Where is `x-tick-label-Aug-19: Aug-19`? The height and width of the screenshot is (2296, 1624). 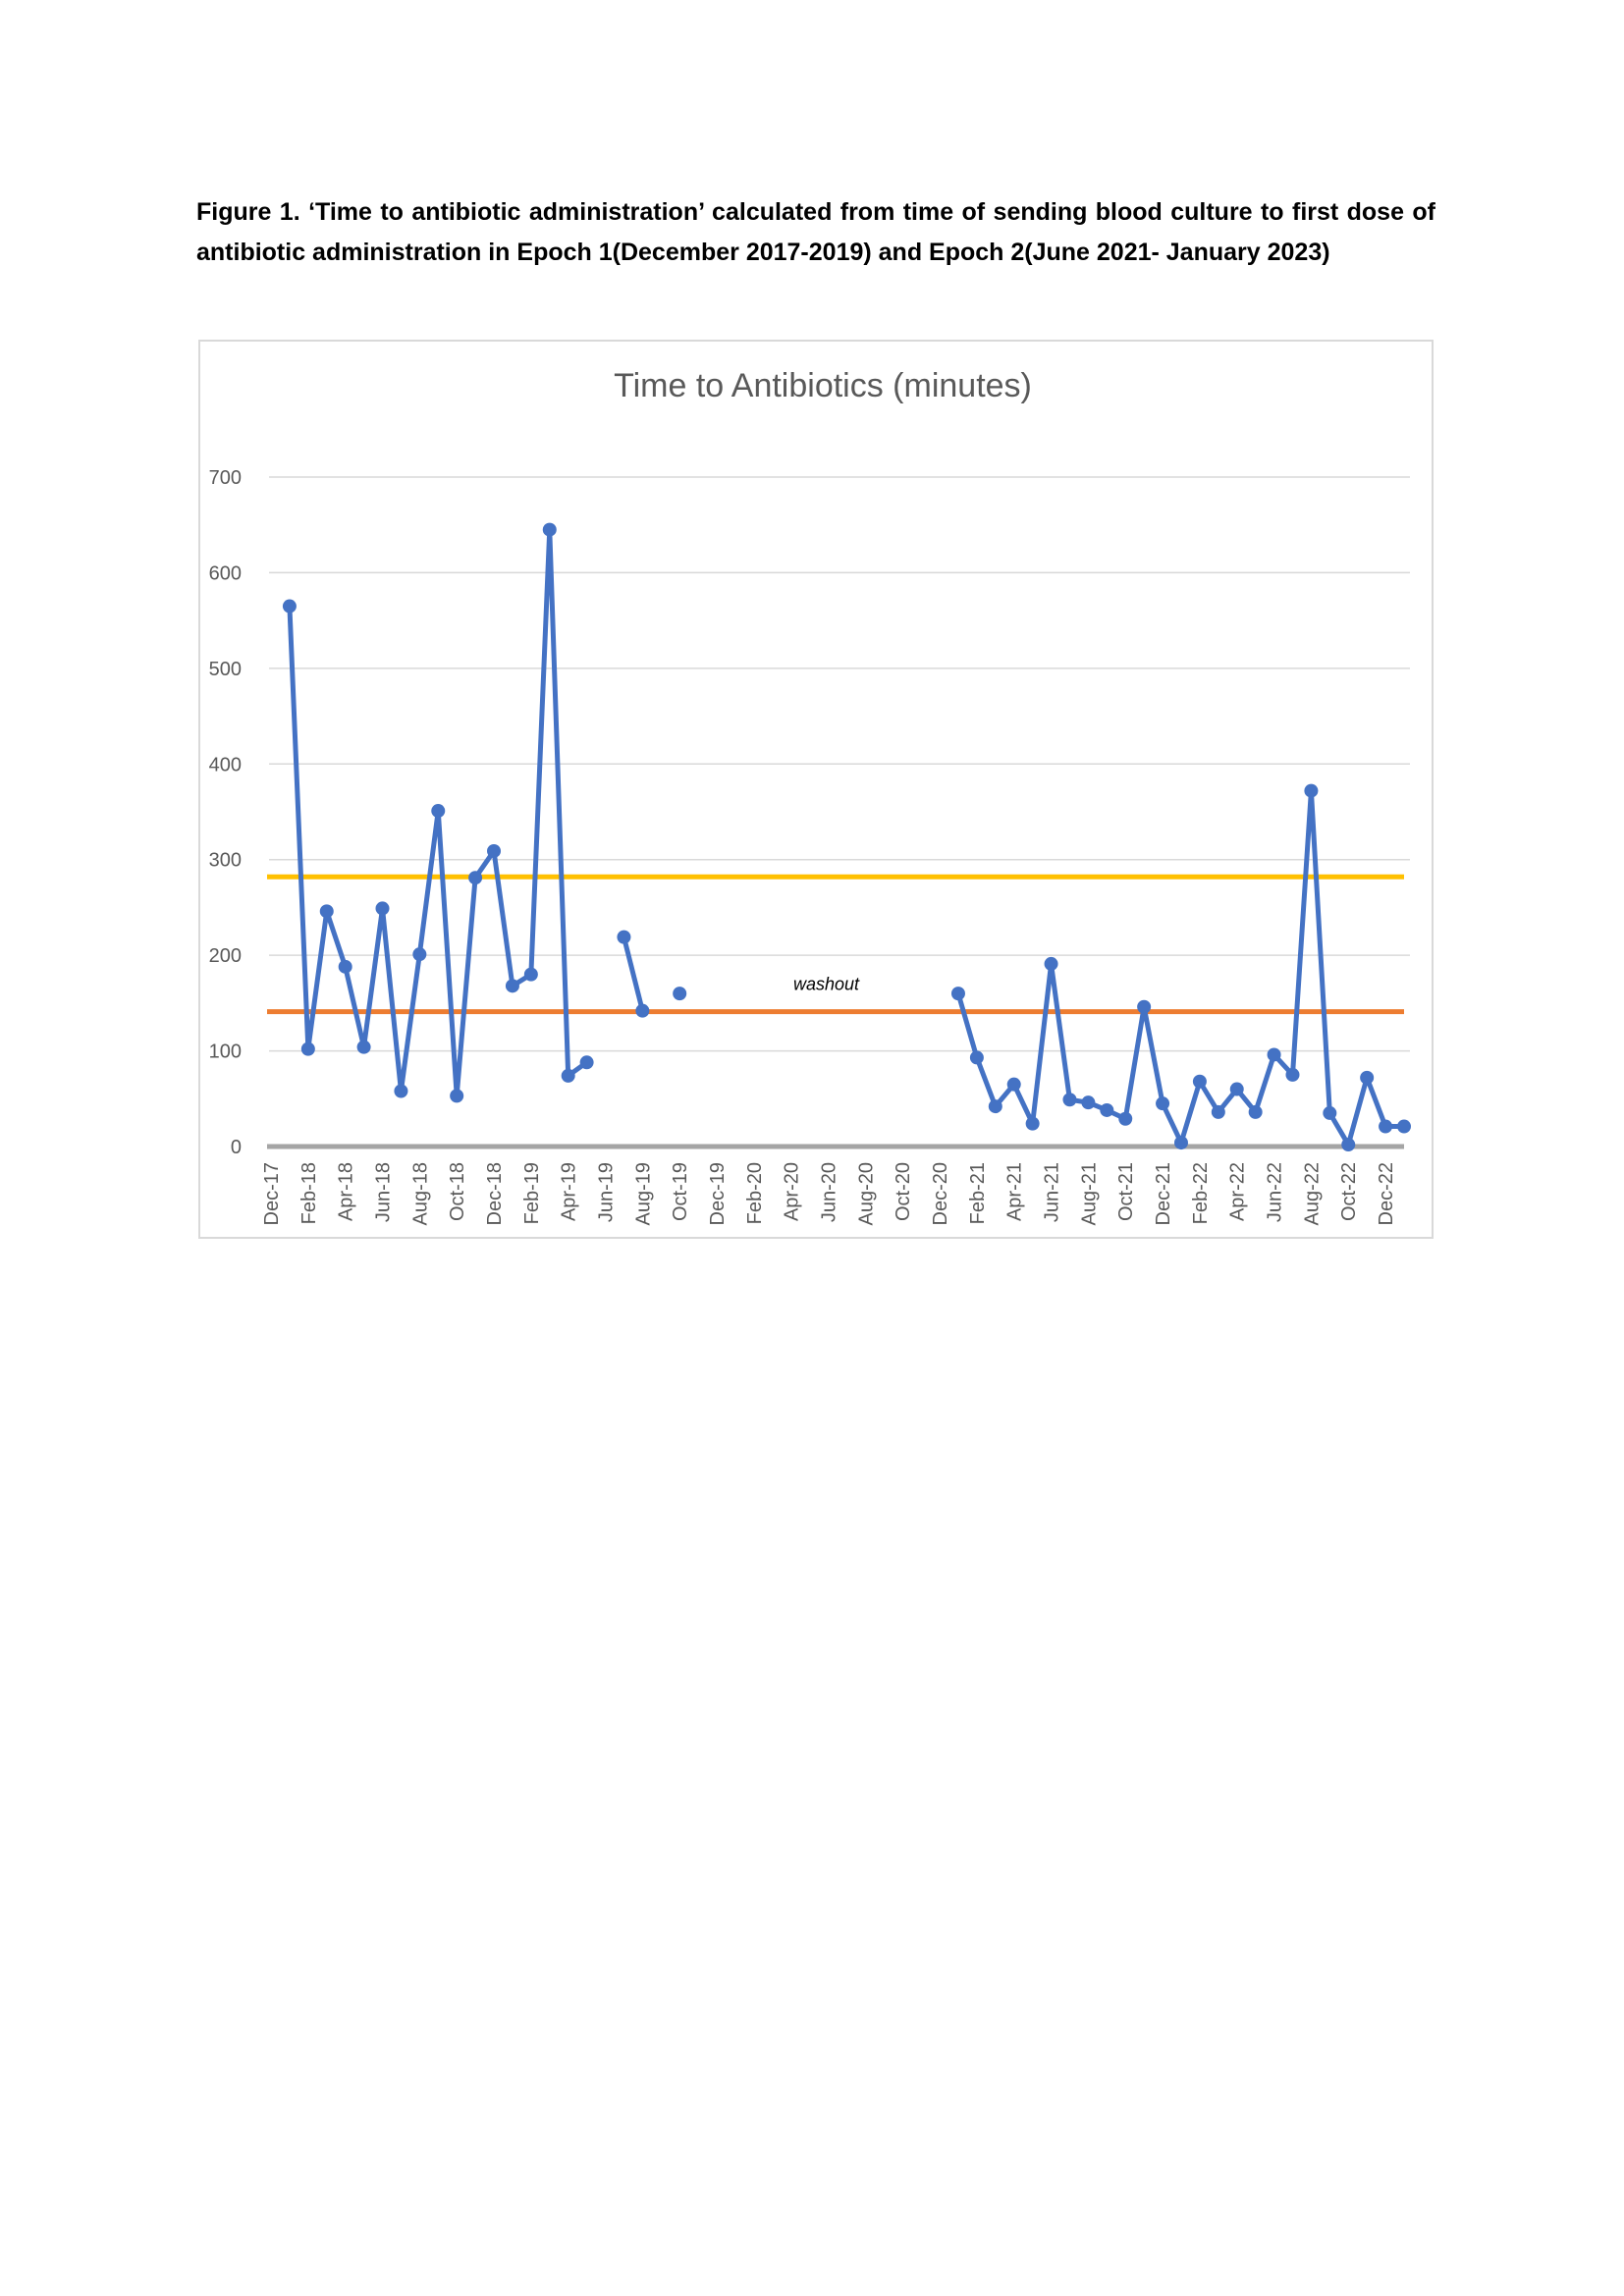 x-tick-label-Aug-19: Aug-19 is located at coordinates (643, 1194).